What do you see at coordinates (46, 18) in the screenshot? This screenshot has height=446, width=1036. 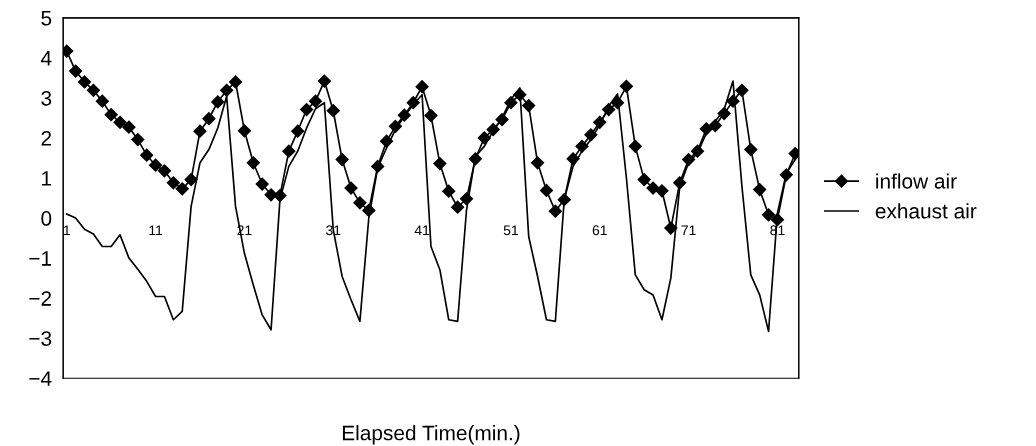 I see `y-tick-label: 5` at bounding box center [46, 18].